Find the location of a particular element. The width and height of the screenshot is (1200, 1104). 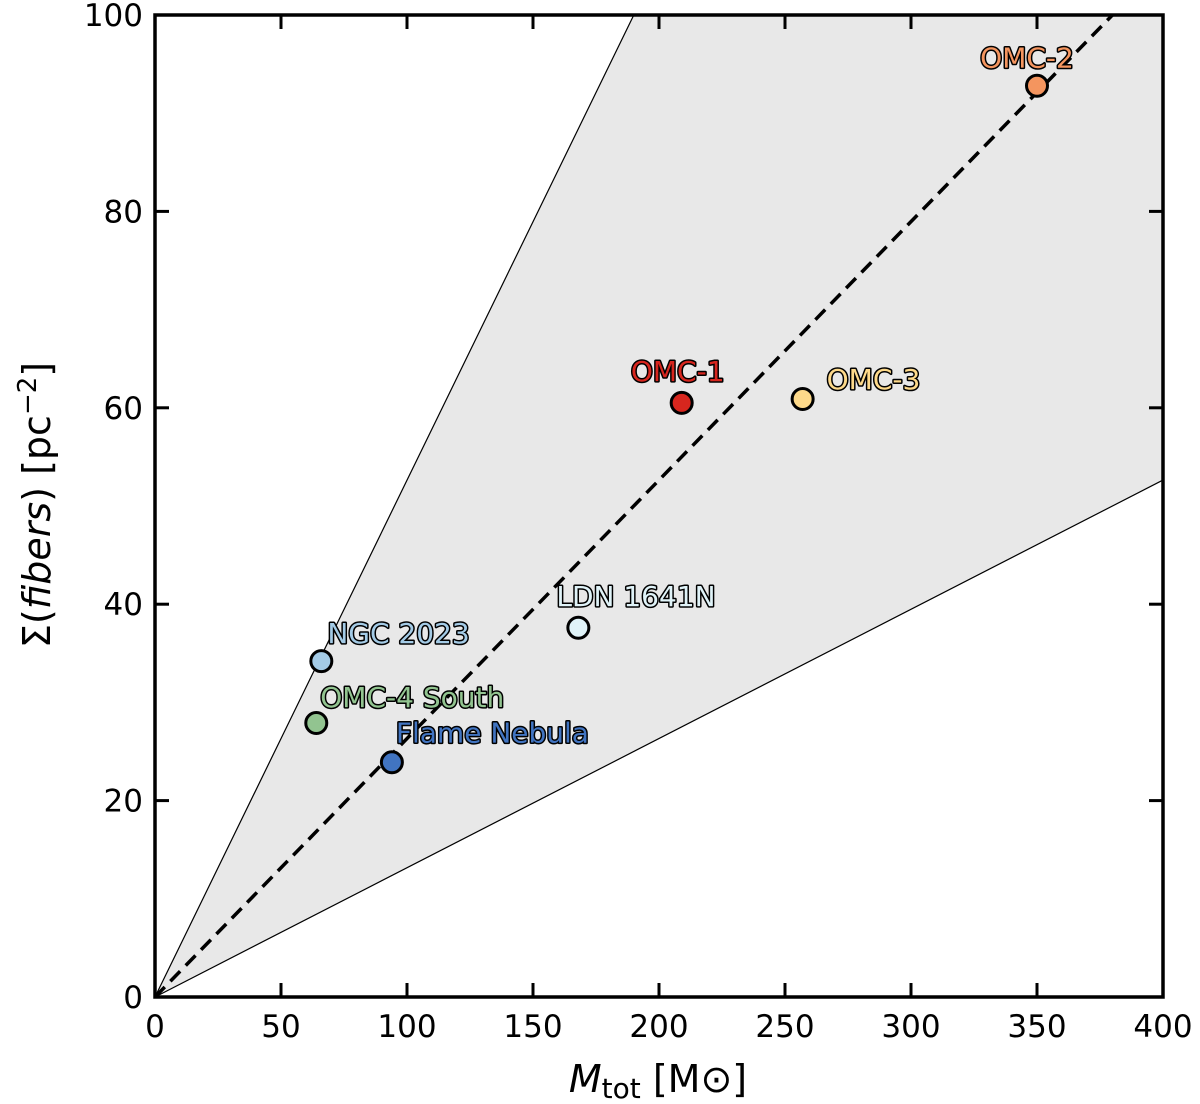

x-tick-label: 200 is located at coordinates (658, 1027).